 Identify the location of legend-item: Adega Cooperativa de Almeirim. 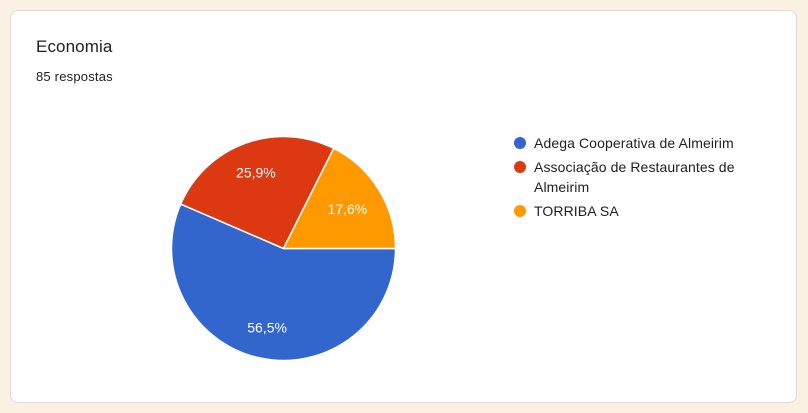
(648, 143).